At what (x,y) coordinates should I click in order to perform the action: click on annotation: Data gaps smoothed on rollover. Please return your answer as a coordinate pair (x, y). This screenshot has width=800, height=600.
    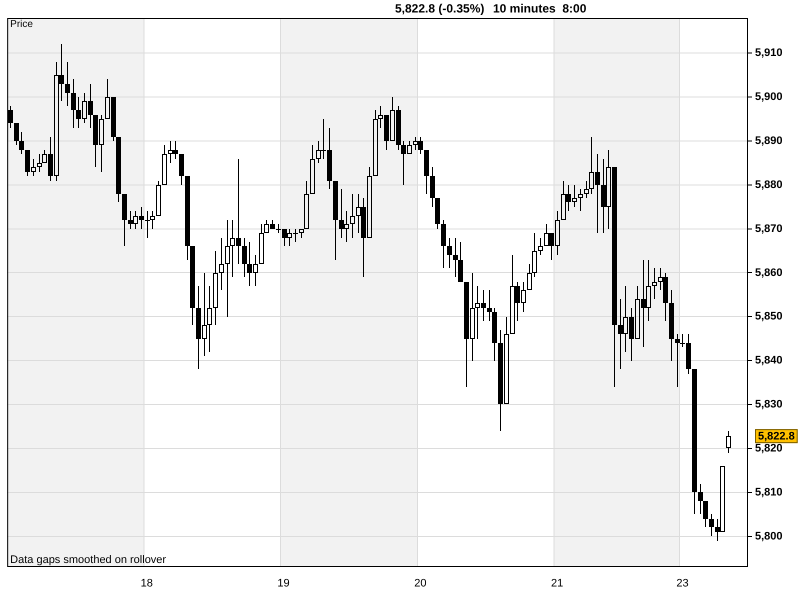
    Looking at the image, I should click on (88, 560).